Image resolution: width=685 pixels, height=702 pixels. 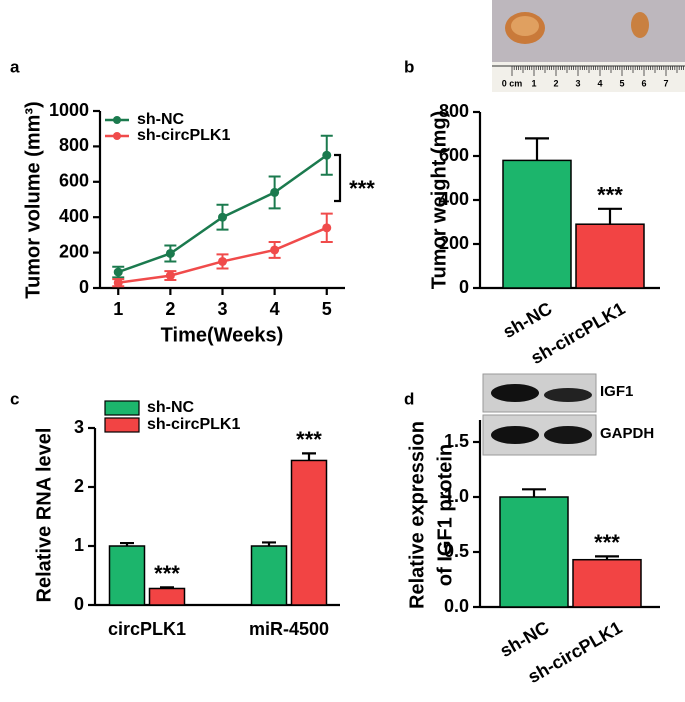 I want to click on x-tick-label: 1, so click(x=118, y=309).